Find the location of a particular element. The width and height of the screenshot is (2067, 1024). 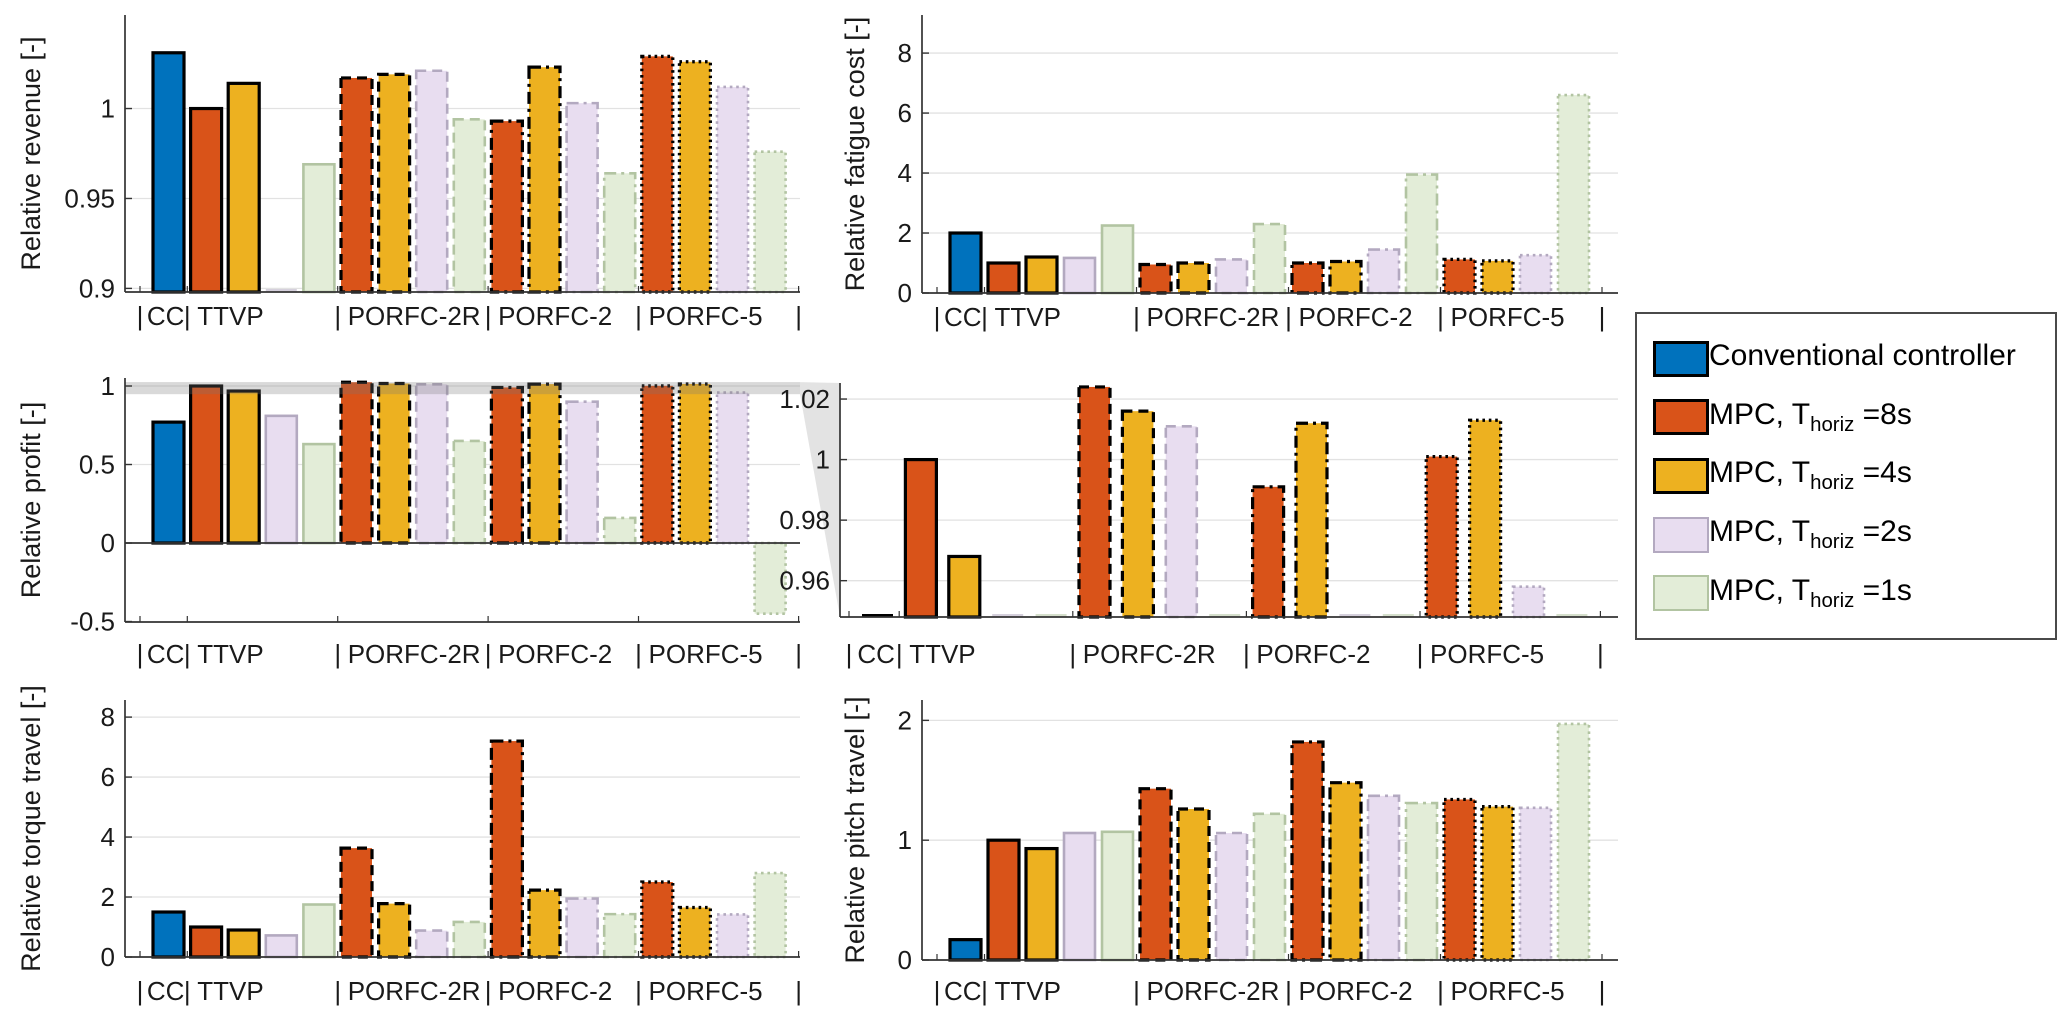

bar-clipped-mpc1 is located at coordinates (1051, 615).